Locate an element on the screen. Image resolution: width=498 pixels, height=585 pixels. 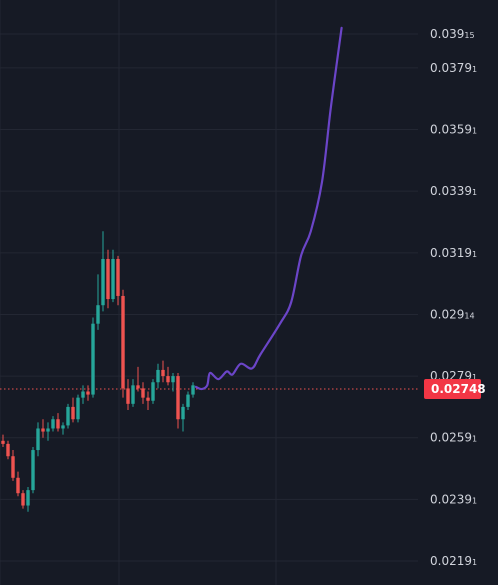
y-tick-label: 0.03915 is located at coordinates (452, 34).